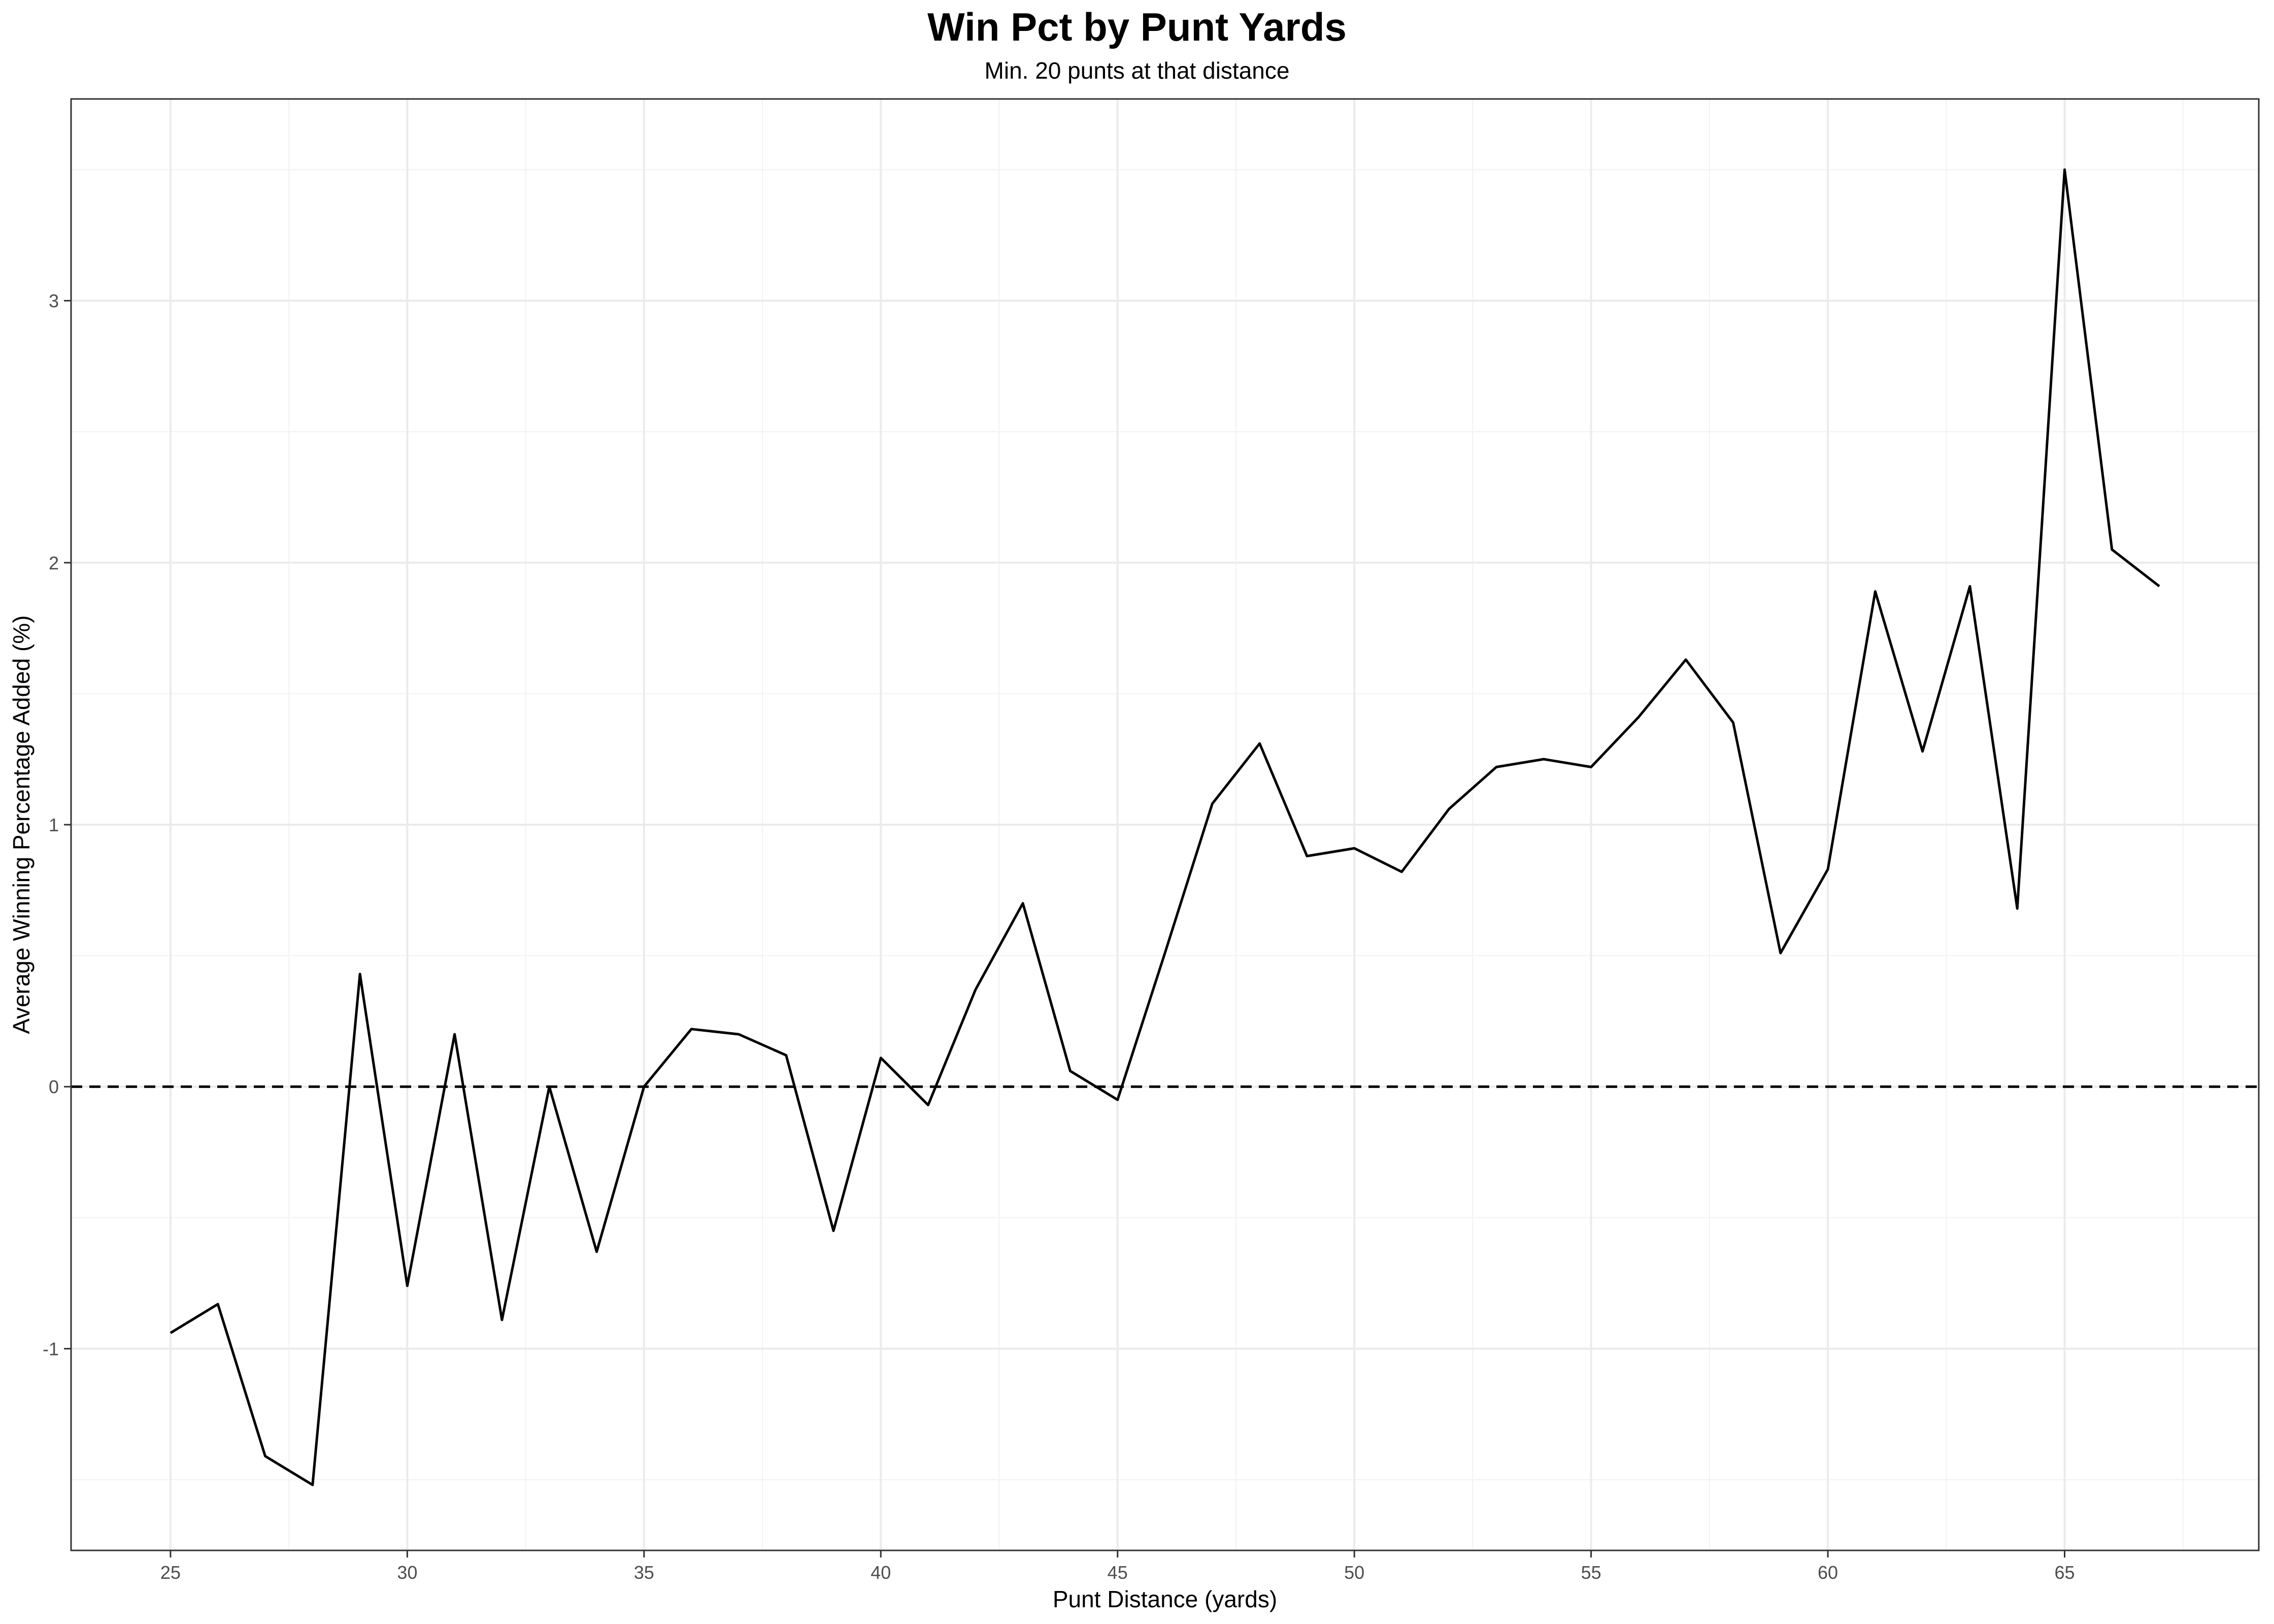  I want to click on x-tick-label: 55, so click(1591, 1572).